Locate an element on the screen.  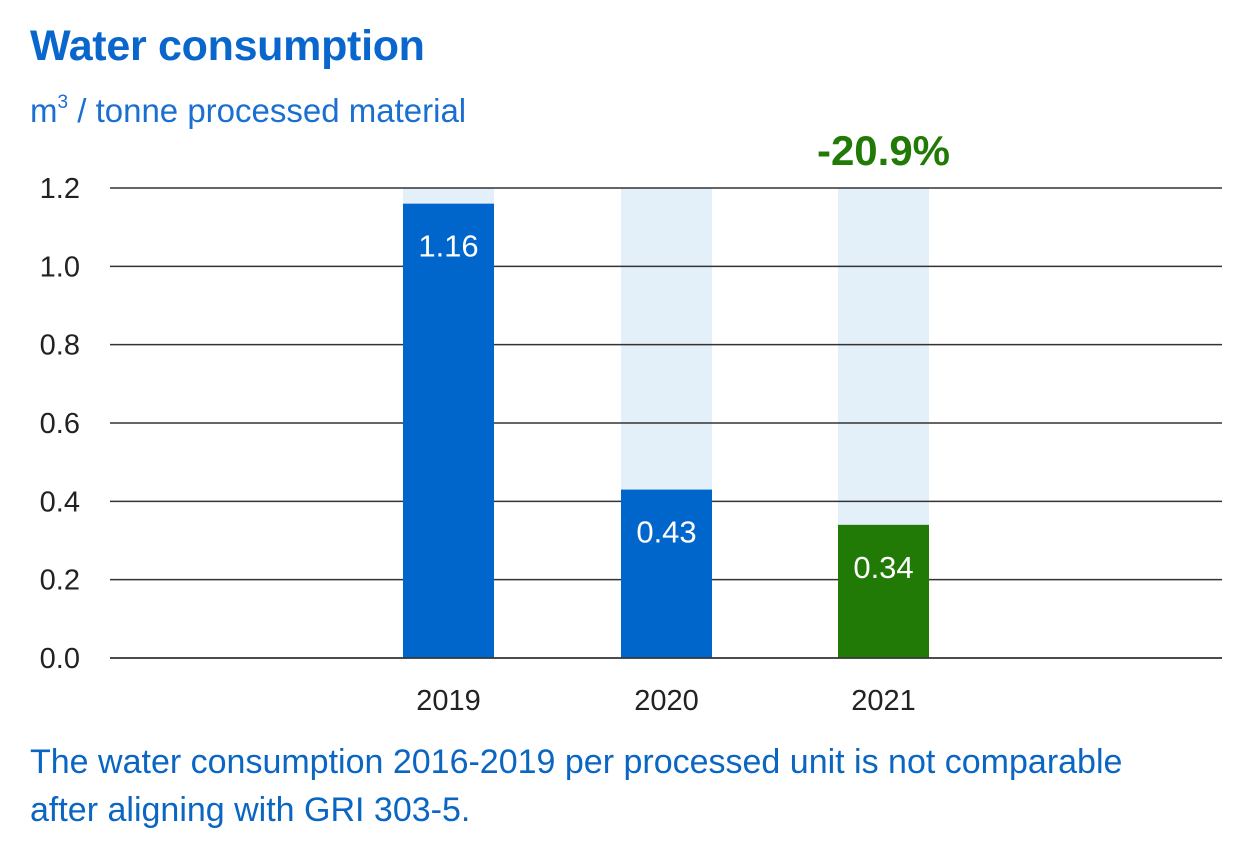
bar-value-label: 0.43 is located at coordinates (666, 532).